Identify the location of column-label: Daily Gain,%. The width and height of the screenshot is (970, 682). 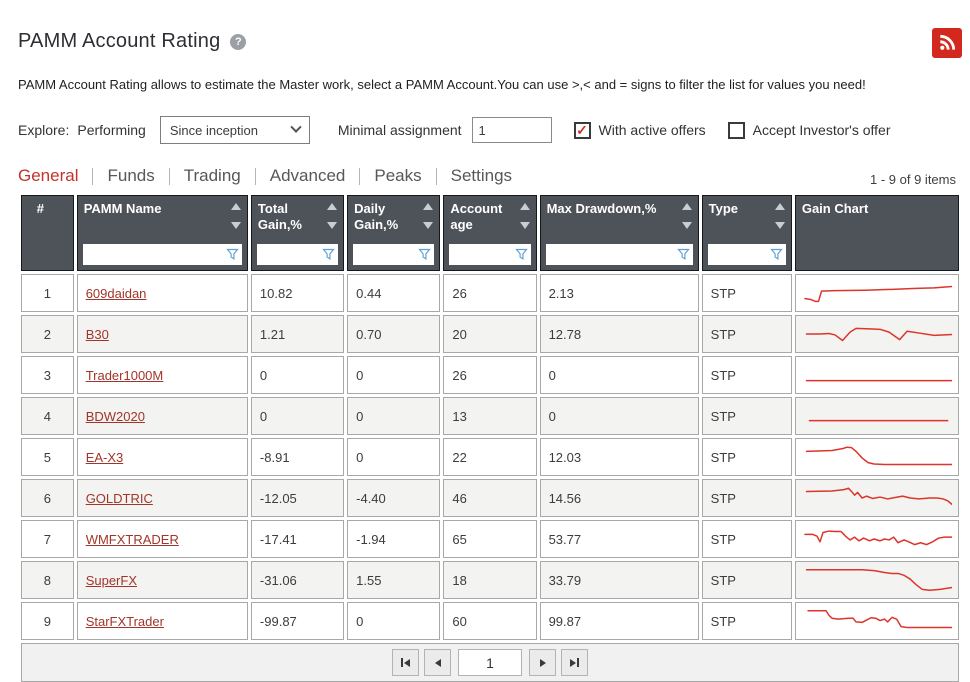
(376, 217).